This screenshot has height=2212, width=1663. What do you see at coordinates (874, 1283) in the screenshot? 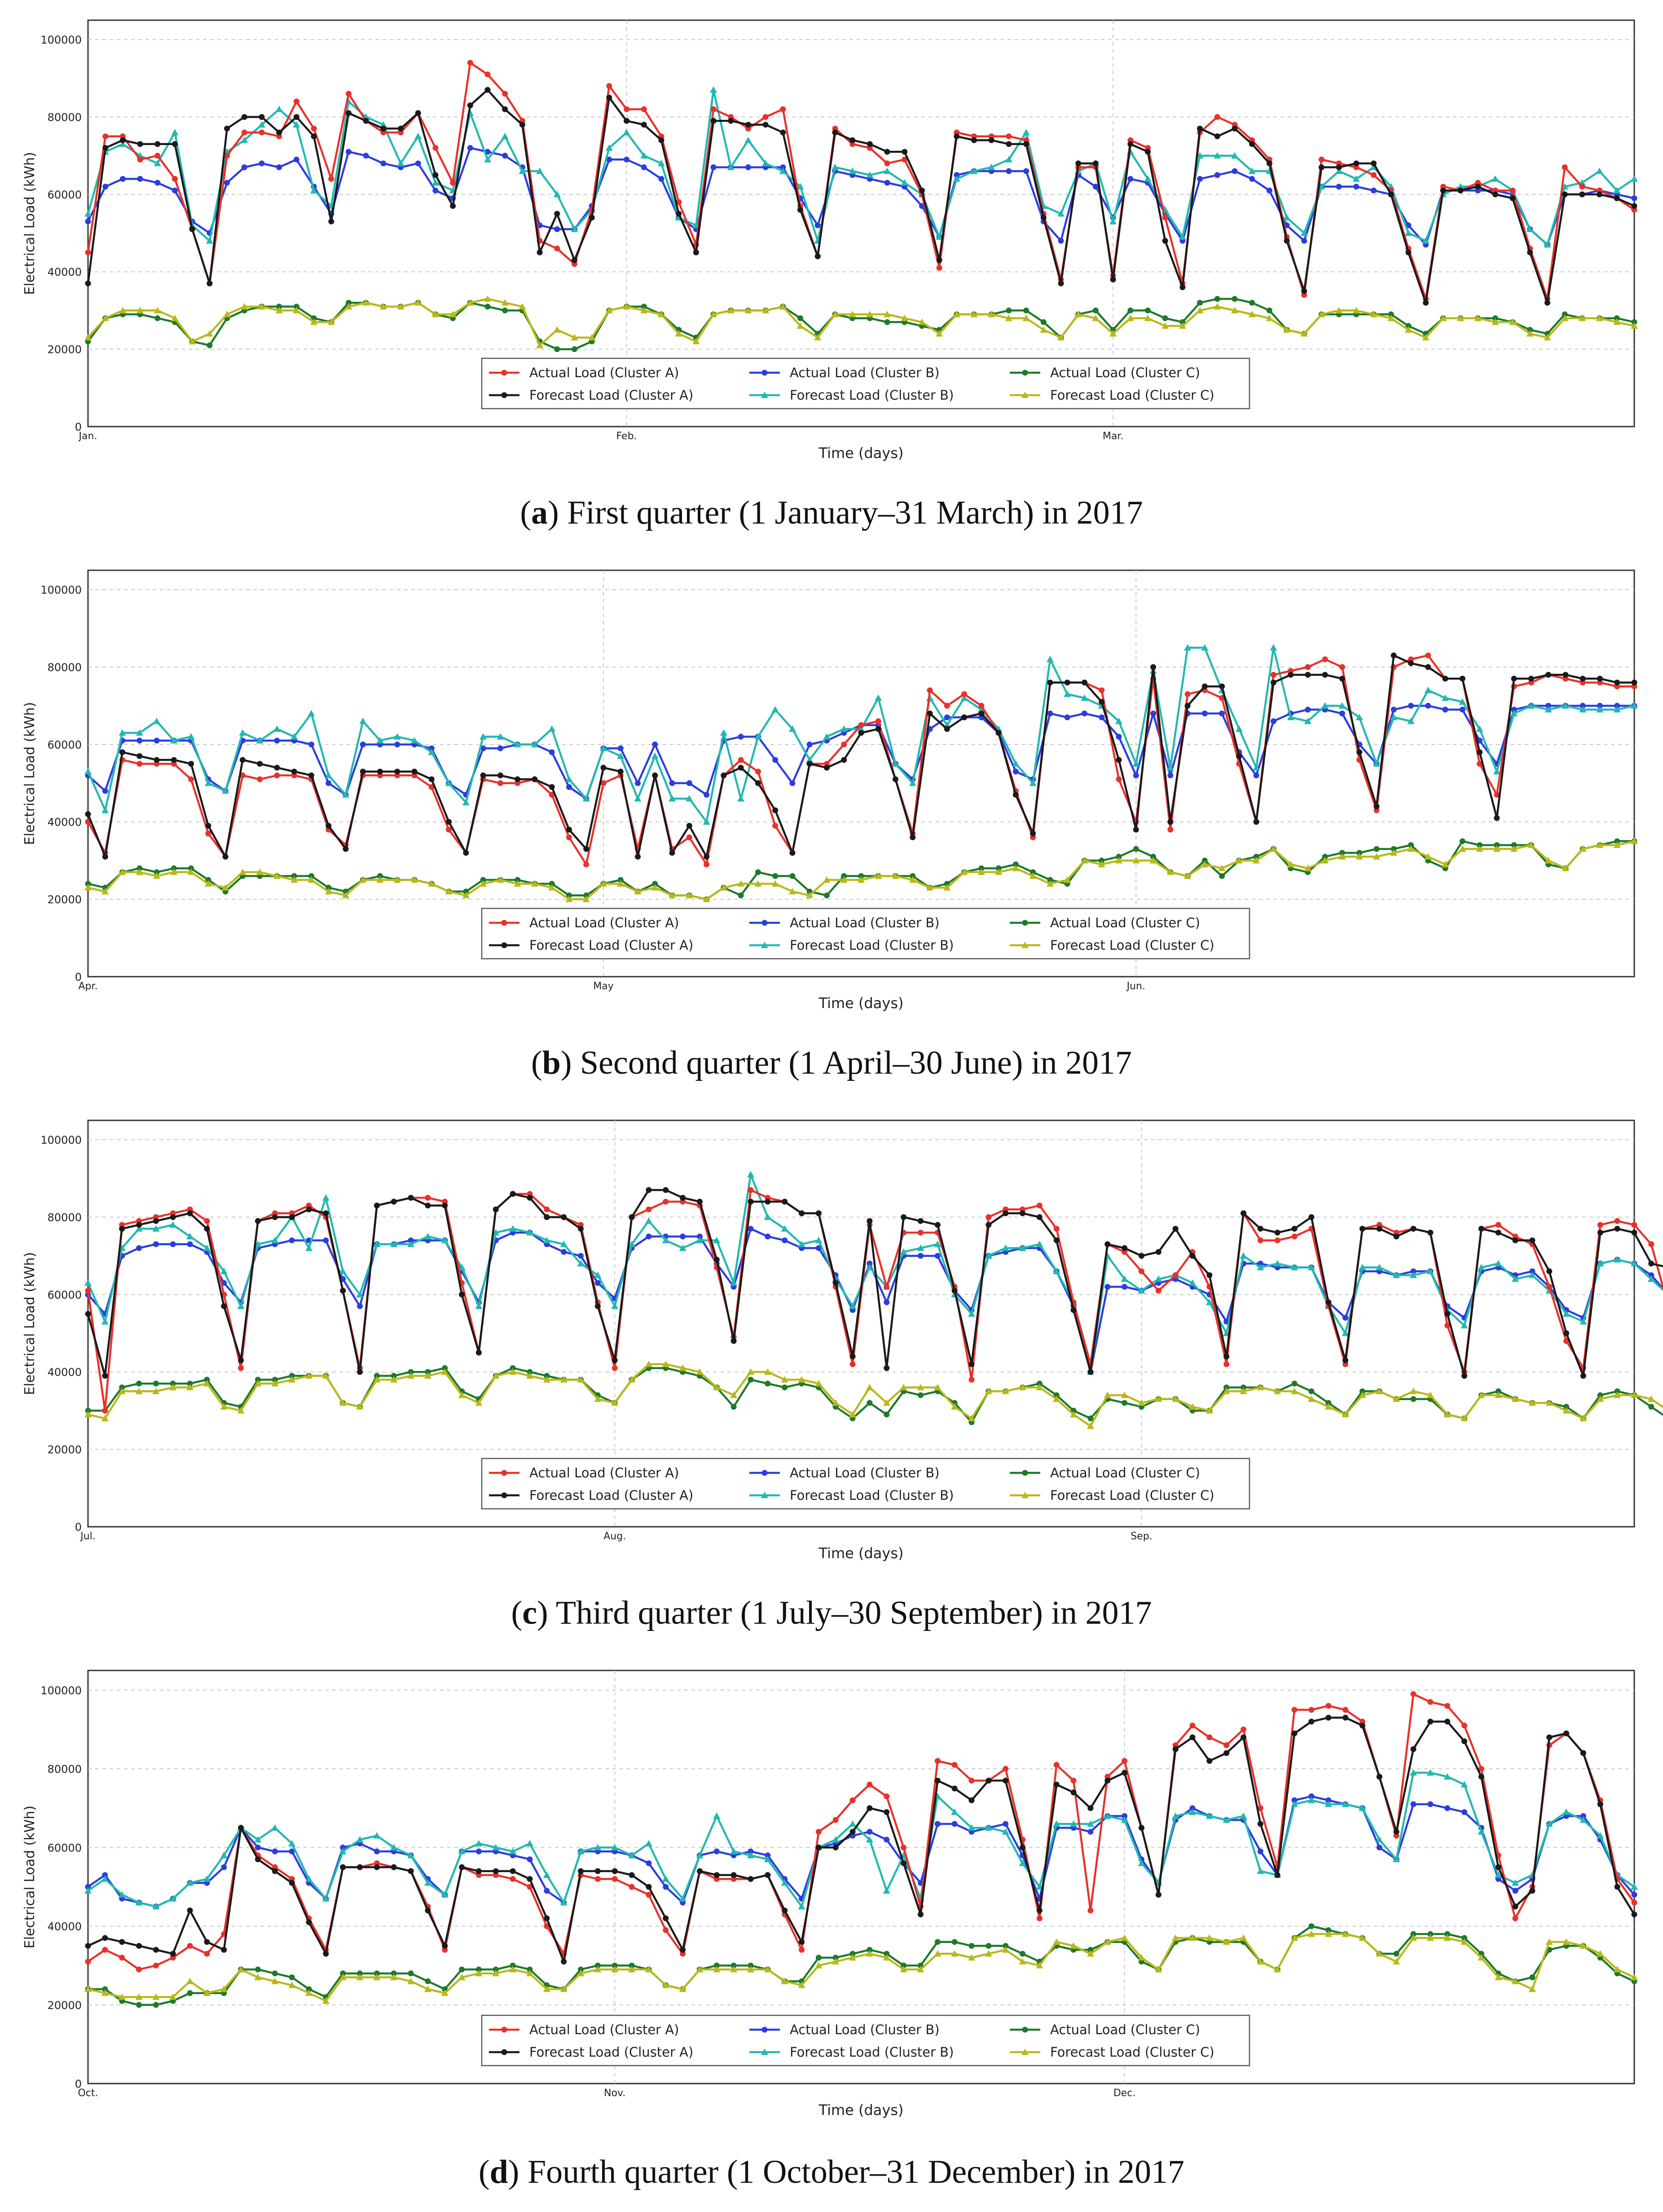
I see `series-forecast-a` at bounding box center [874, 1283].